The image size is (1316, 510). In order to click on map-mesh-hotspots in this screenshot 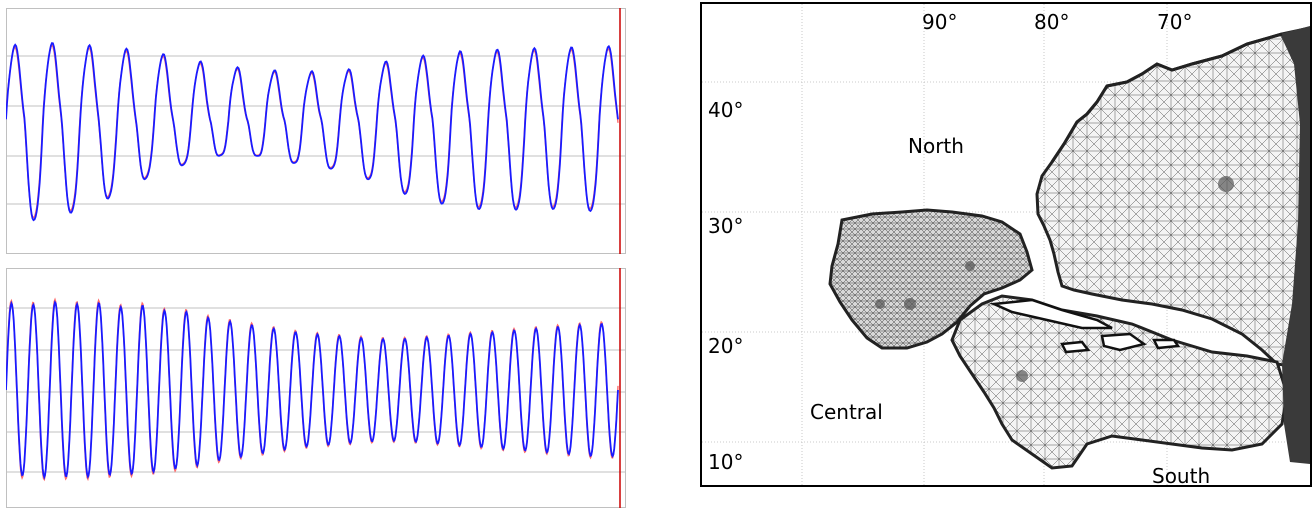, I will do `click(1054, 279)`.